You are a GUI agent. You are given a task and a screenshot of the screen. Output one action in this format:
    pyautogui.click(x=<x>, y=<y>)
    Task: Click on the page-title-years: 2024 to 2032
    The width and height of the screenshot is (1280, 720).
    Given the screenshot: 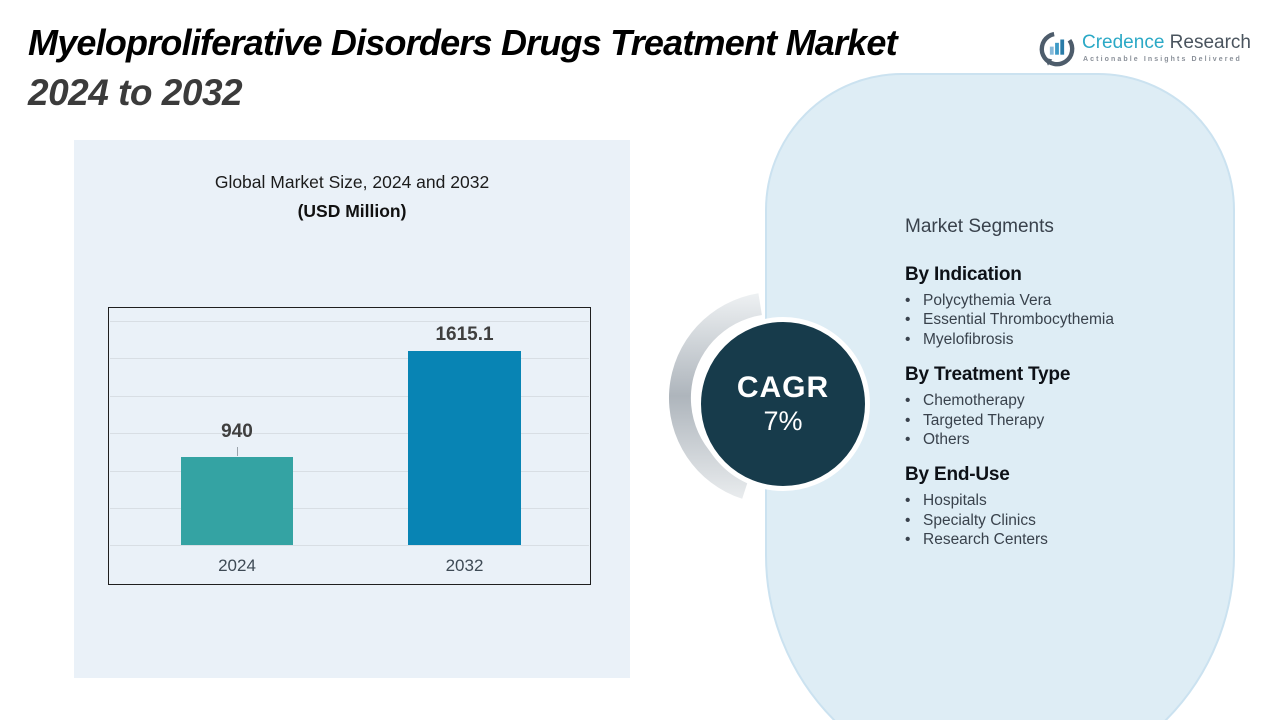 What is the action you would take?
    pyautogui.click(x=135, y=92)
    